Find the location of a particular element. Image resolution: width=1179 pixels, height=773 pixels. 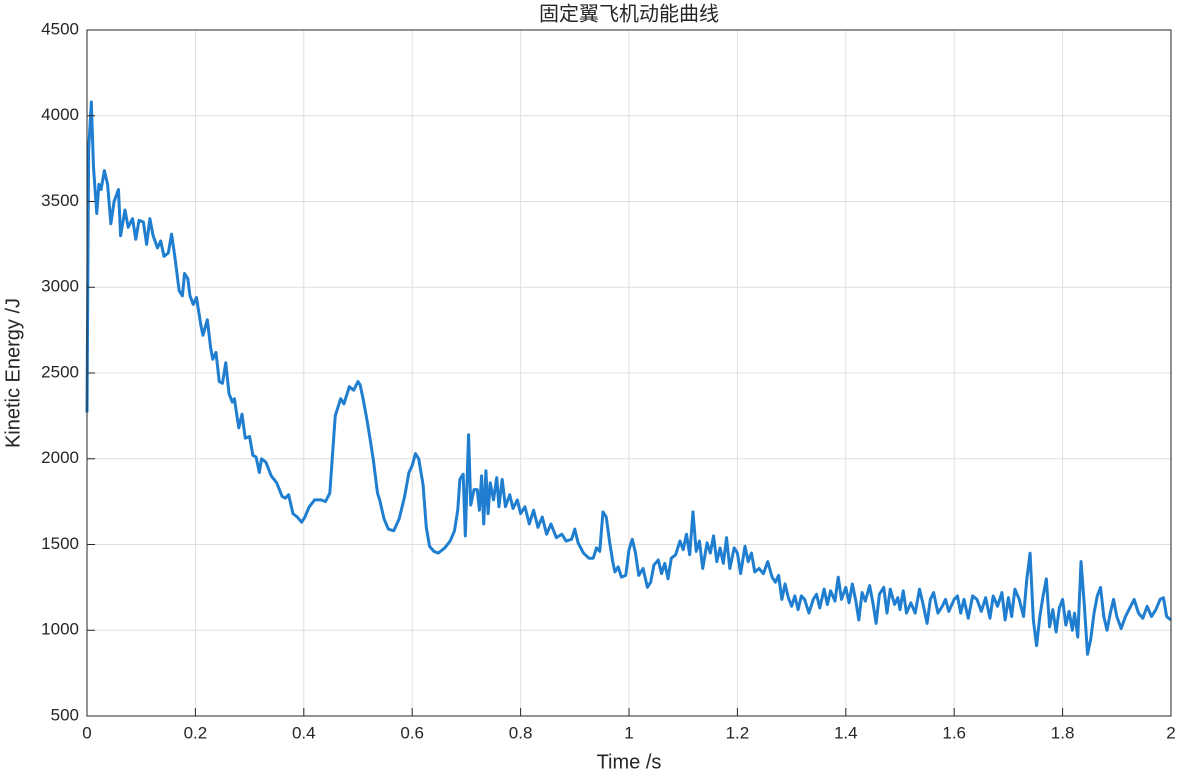

x-tick-label: 0.2 is located at coordinates (196, 732).